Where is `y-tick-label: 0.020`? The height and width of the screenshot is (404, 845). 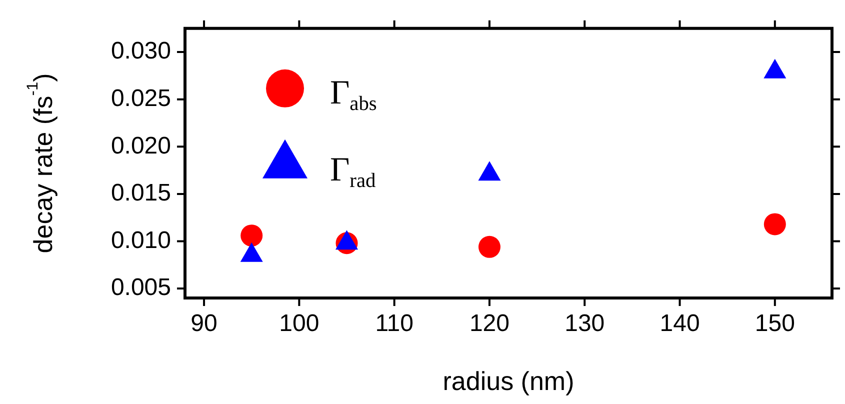
y-tick-label: 0.020 is located at coordinates (140, 146).